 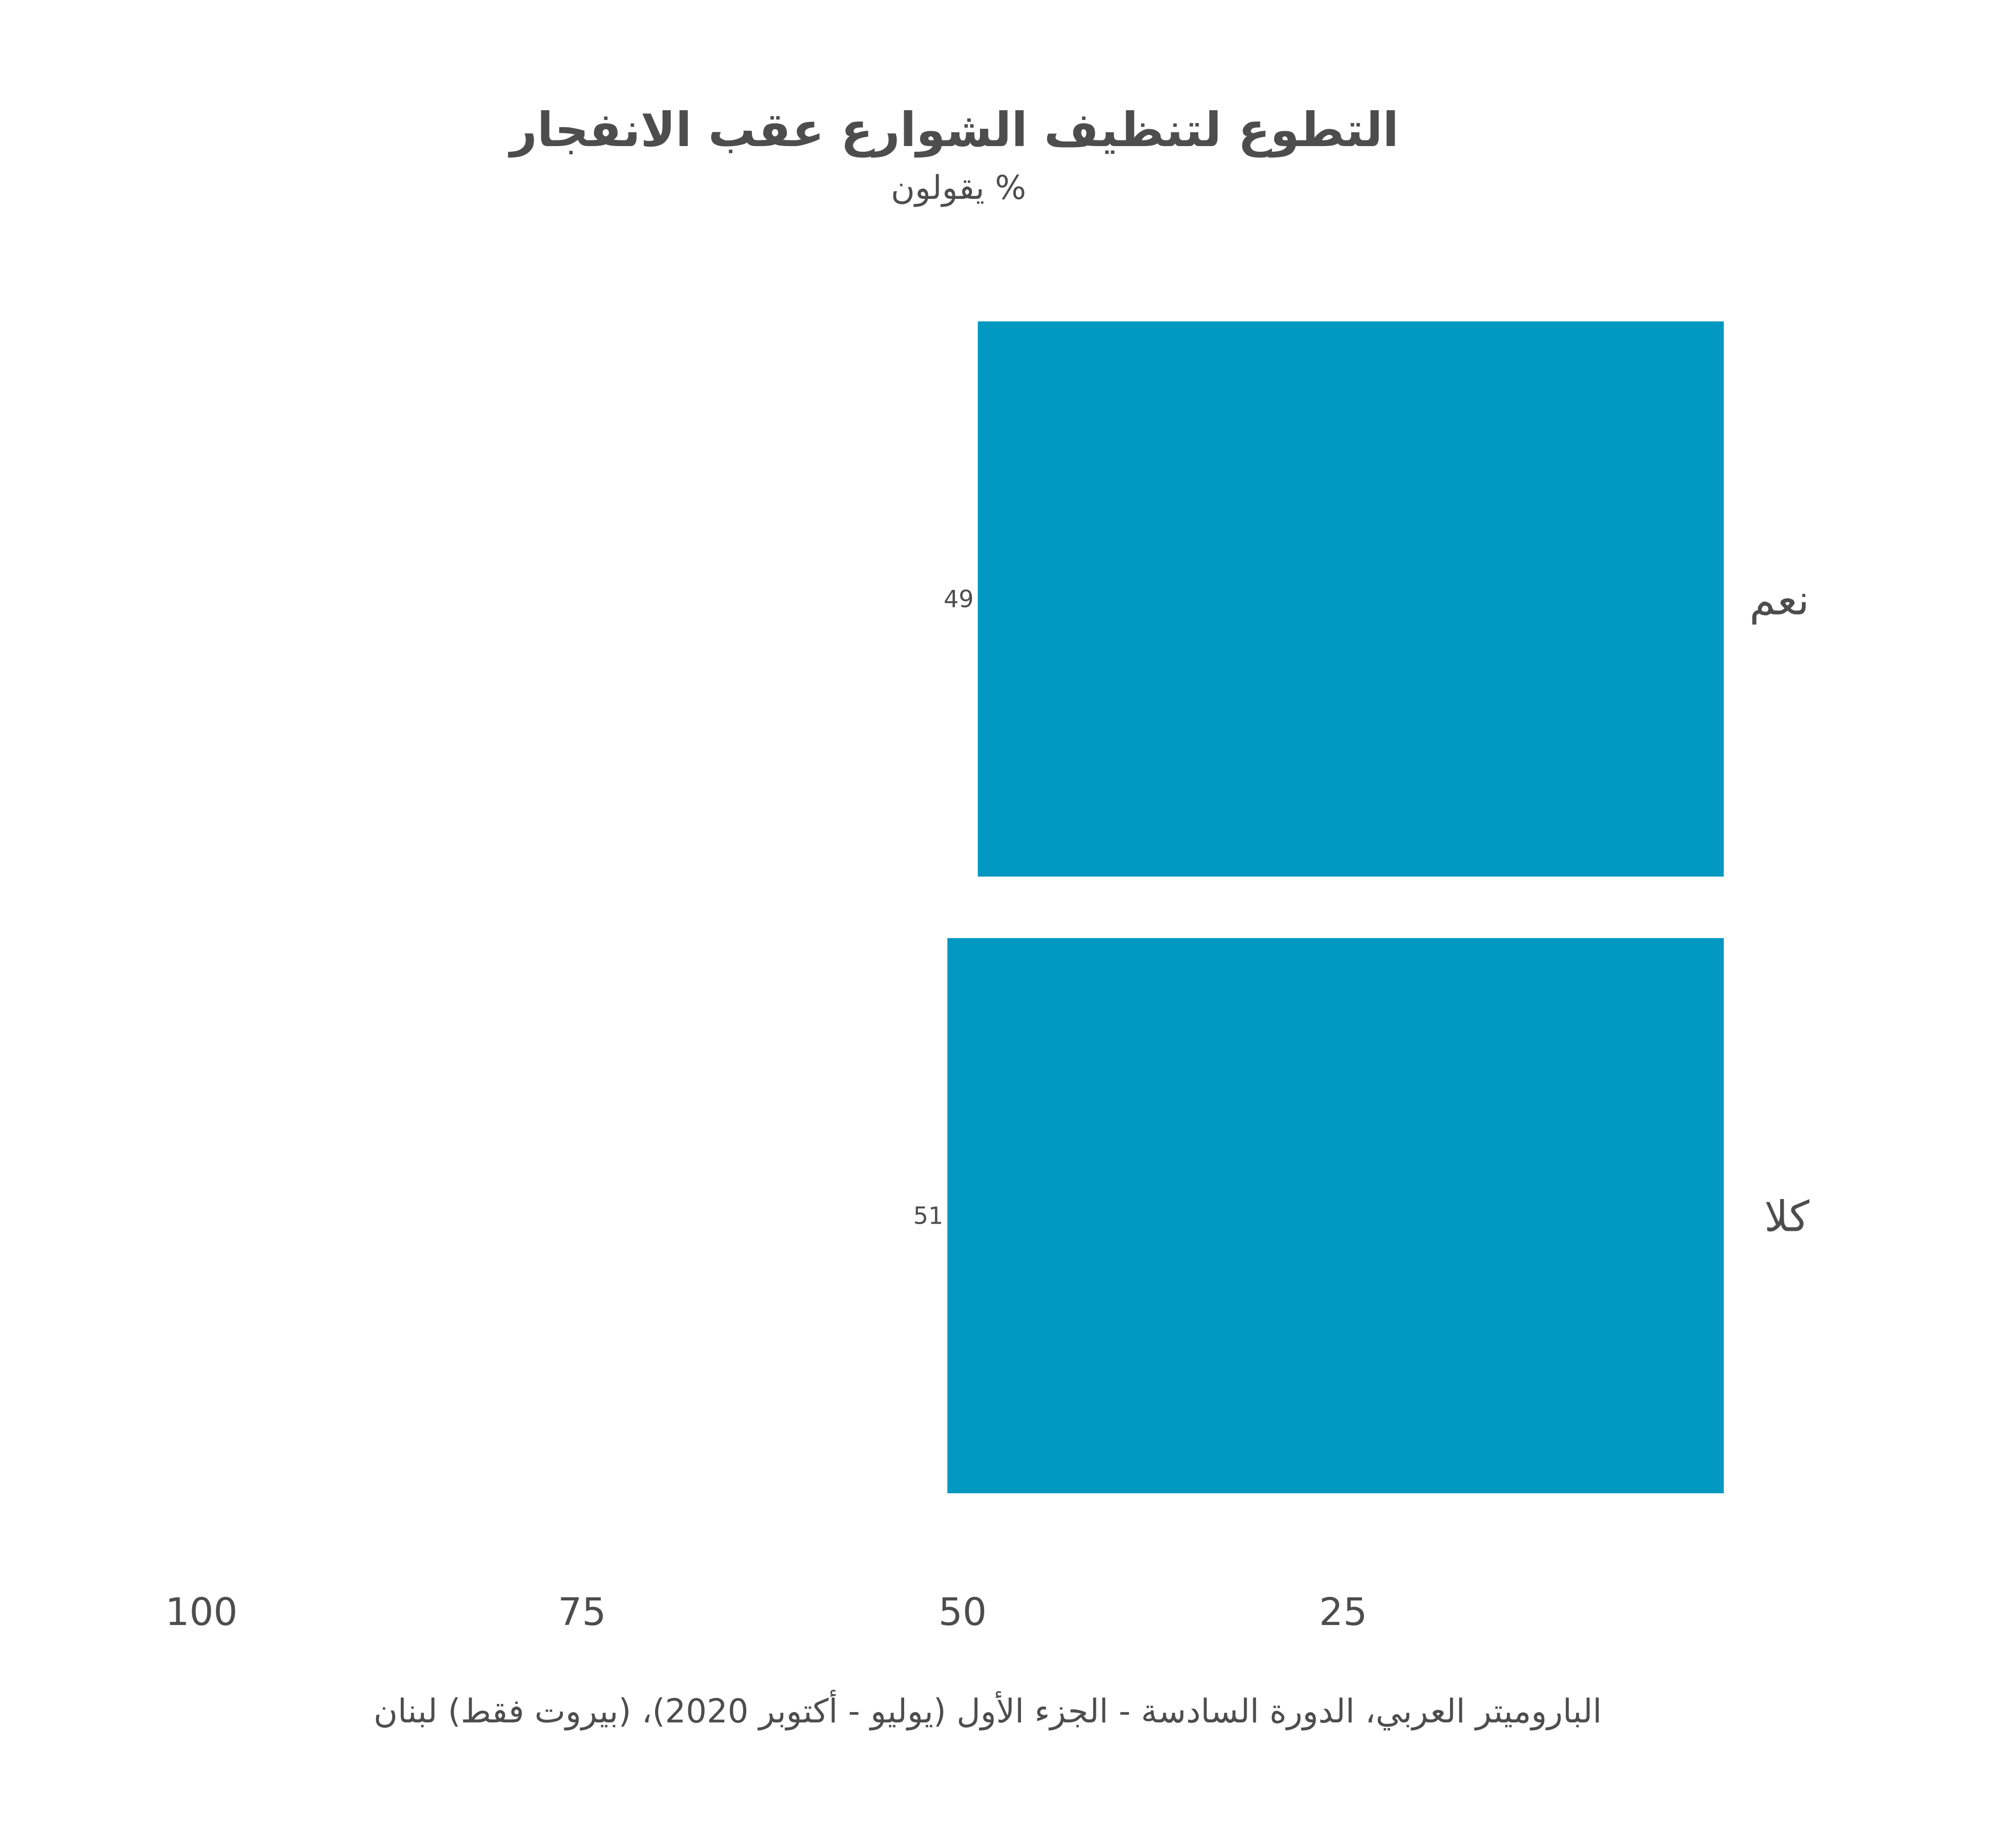 I want to click on category-label-1: كلا, so click(x=1787, y=1217).